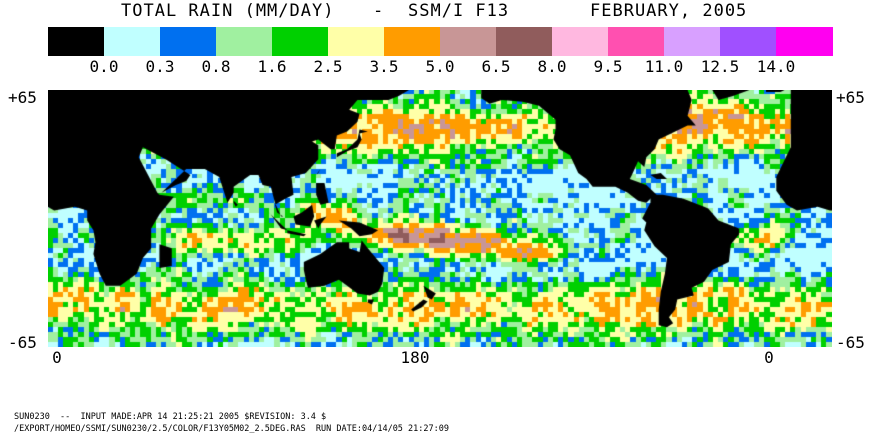 The width and height of the screenshot is (880, 436). I want to click on lon-label-0-west: 0, so click(57, 357).